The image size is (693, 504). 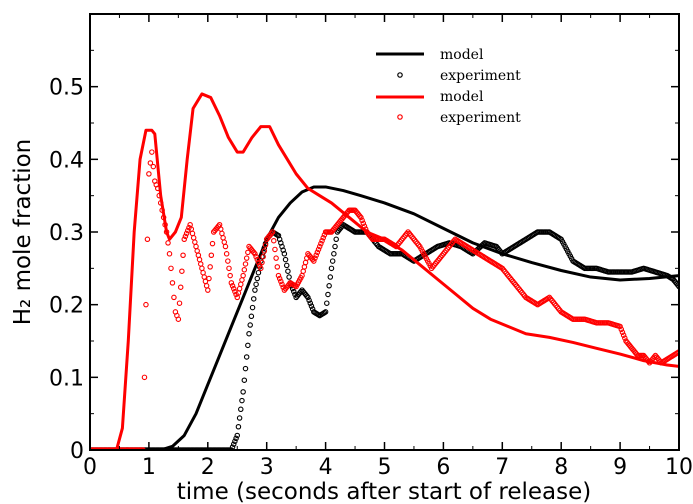 What do you see at coordinates (66, 306) in the screenshot?
I see `y-tick-label-2: 0.2` at bounding box center [66, 306].